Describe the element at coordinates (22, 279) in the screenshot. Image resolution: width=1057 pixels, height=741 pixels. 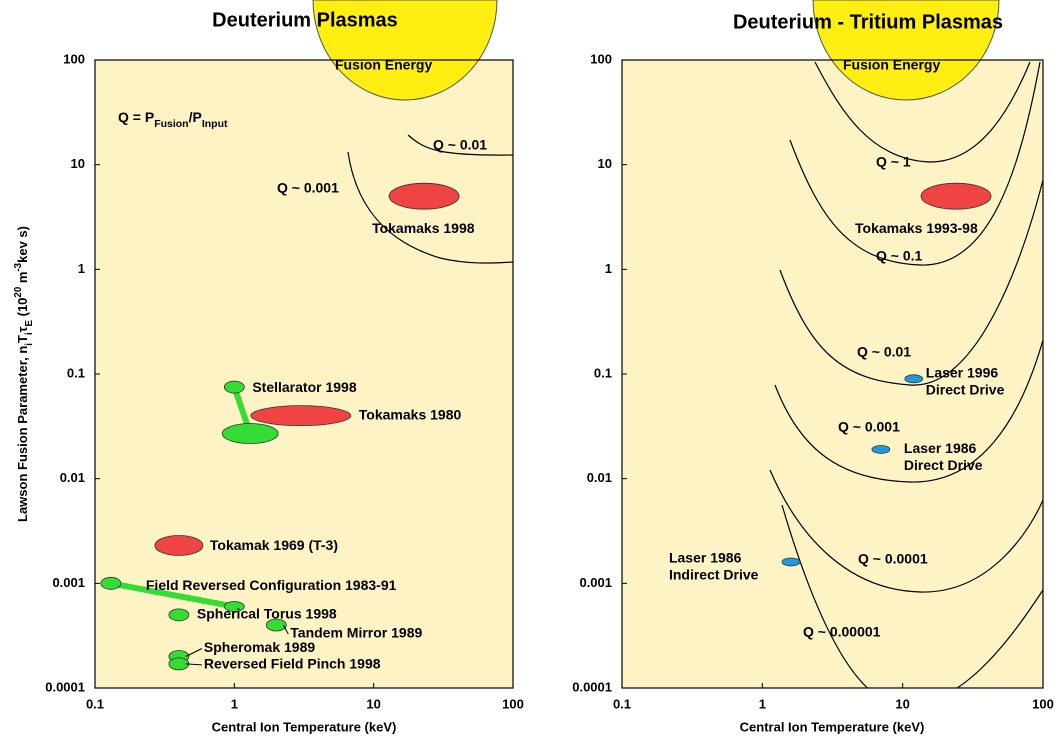
I see `y-axis-label-part: m` at that location.